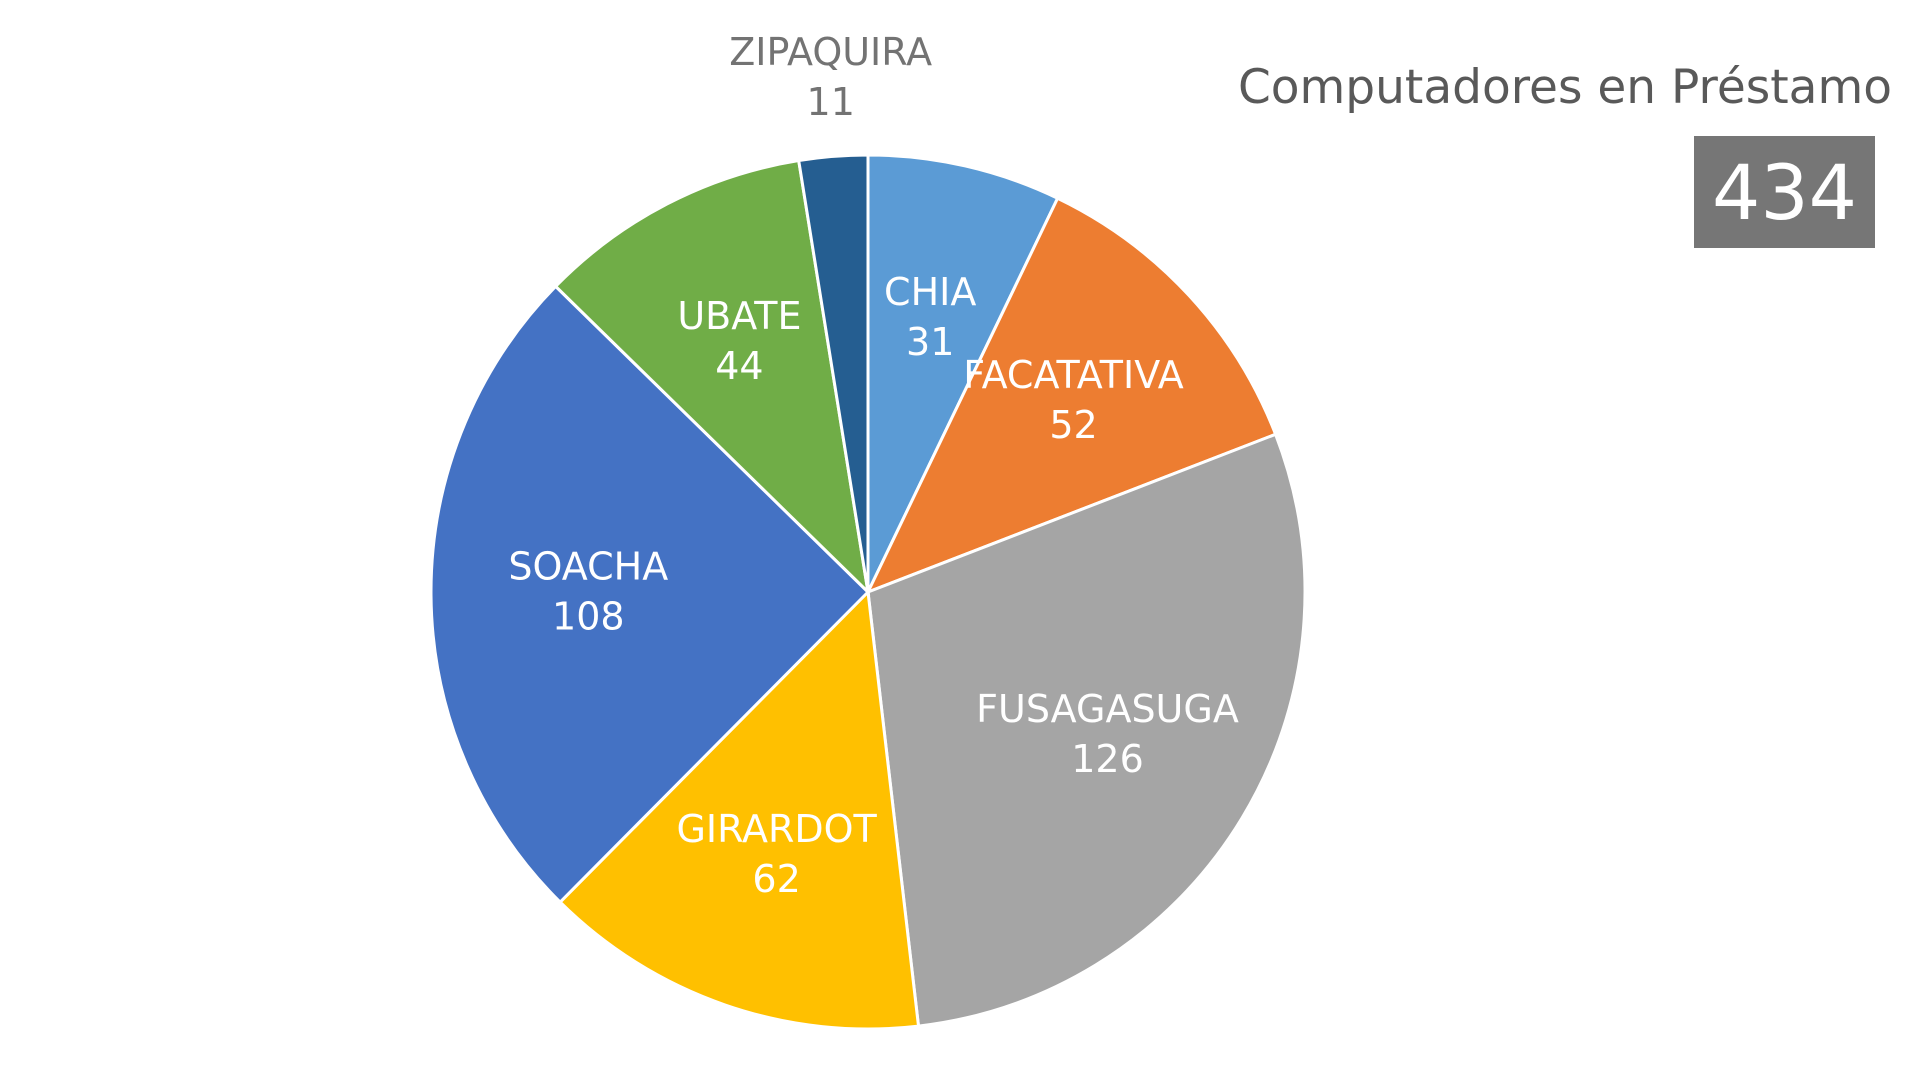 Image resolution: width=1920 pixels, height=1080 pixels. I want to click on slice-label-girardot: GIRARDOT, so click(776, 829).